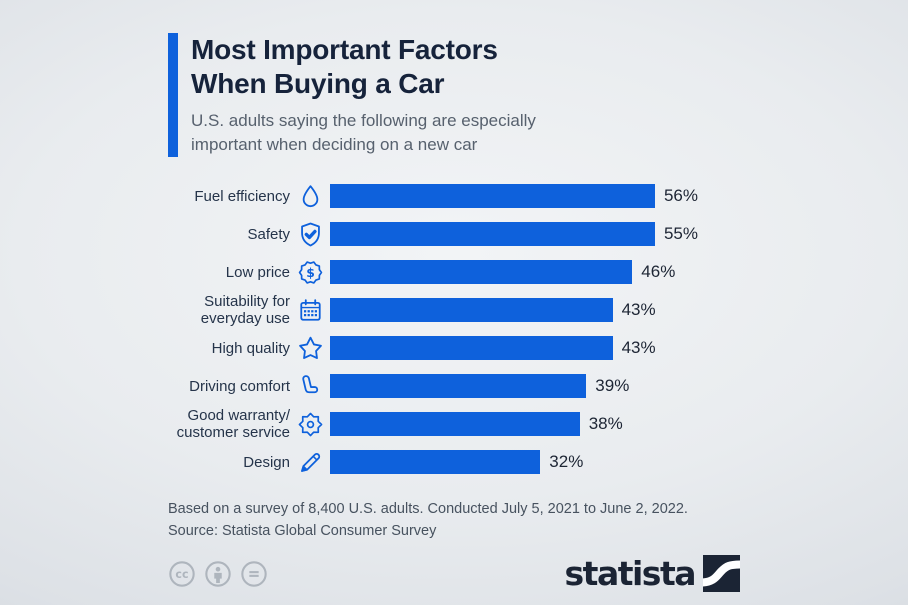  Describe the element at coordinates (318, 83) in the screenshot. I see `chart-title-line2: When Buying a Car` at that location.